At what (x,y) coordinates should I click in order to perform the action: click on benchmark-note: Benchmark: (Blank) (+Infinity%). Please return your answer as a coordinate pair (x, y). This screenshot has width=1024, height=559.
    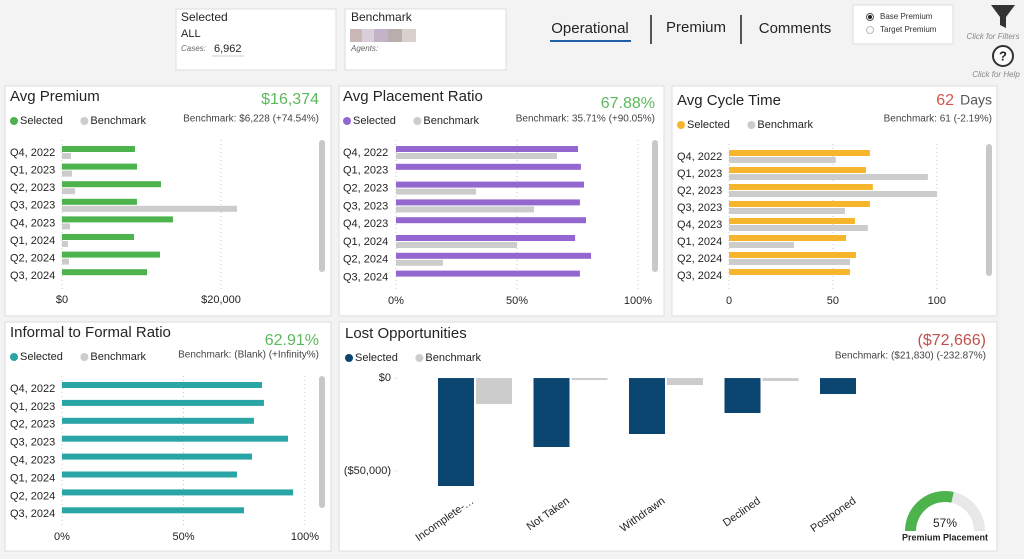
    Looking at the image, I should click on (248, 355).